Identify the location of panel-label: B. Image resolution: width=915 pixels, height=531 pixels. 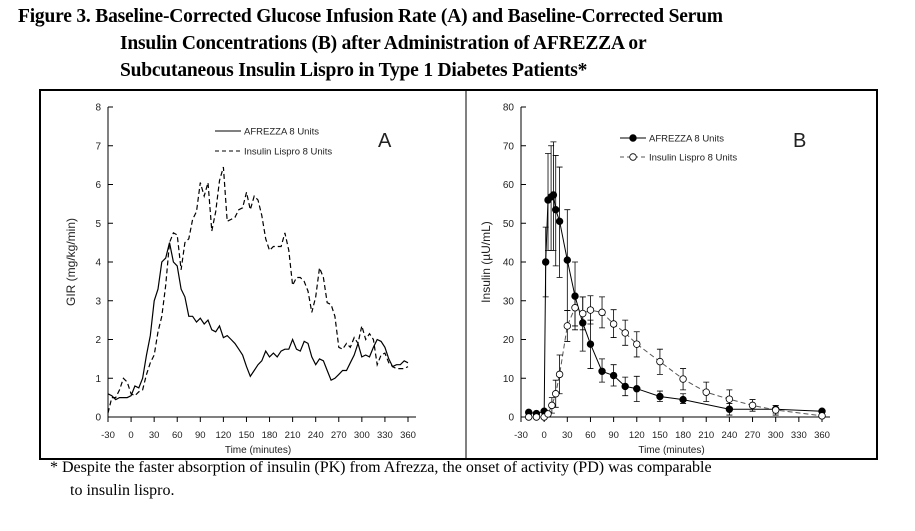
(799, 141).